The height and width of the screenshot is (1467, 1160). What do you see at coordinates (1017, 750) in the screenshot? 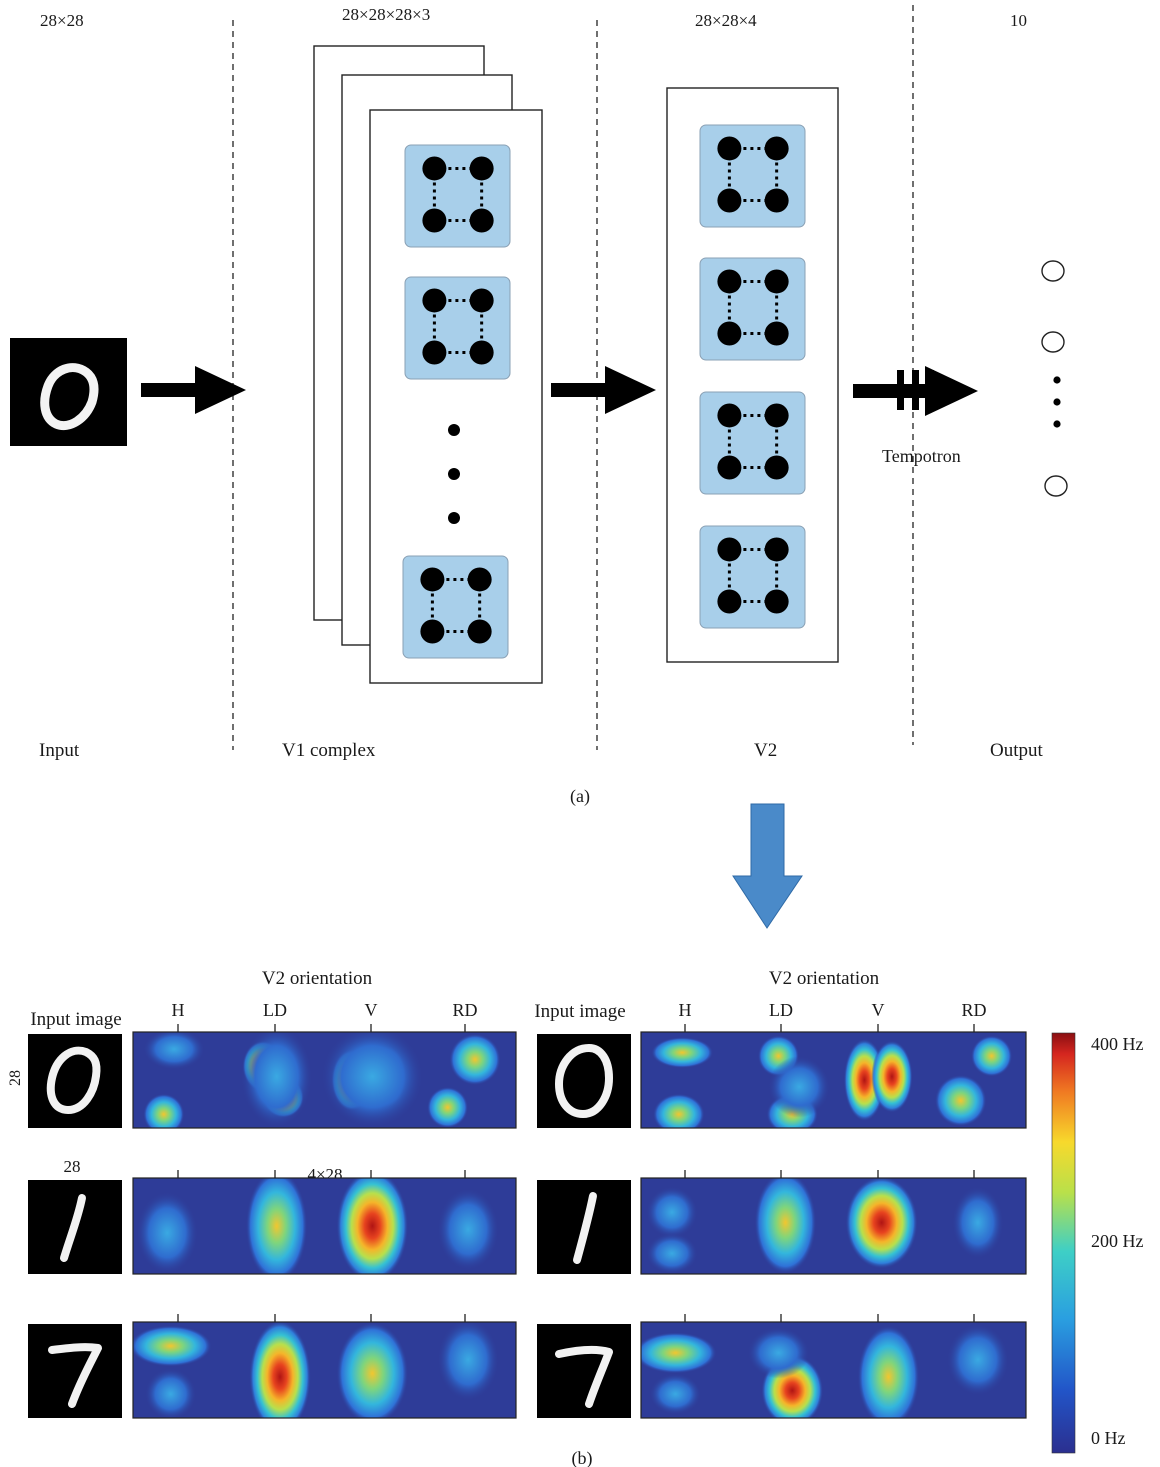
I see `stage-label-output: Output` at bounding box center [1017, 750].